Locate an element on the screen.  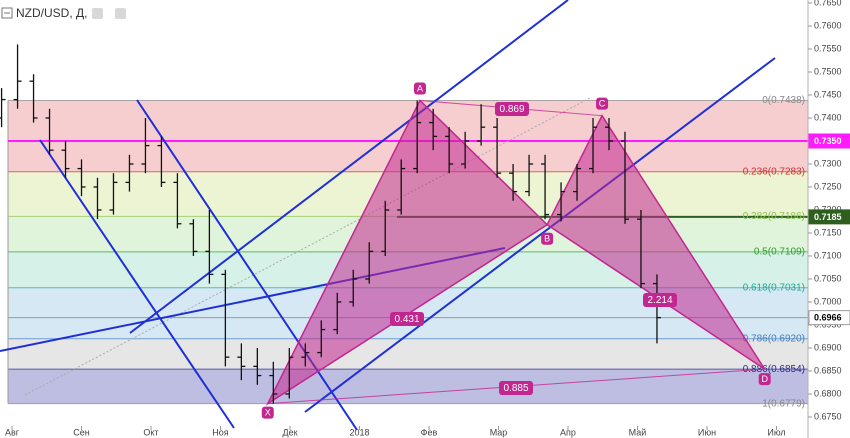
pattern-point-label: B is located at coordinates (547, 239).